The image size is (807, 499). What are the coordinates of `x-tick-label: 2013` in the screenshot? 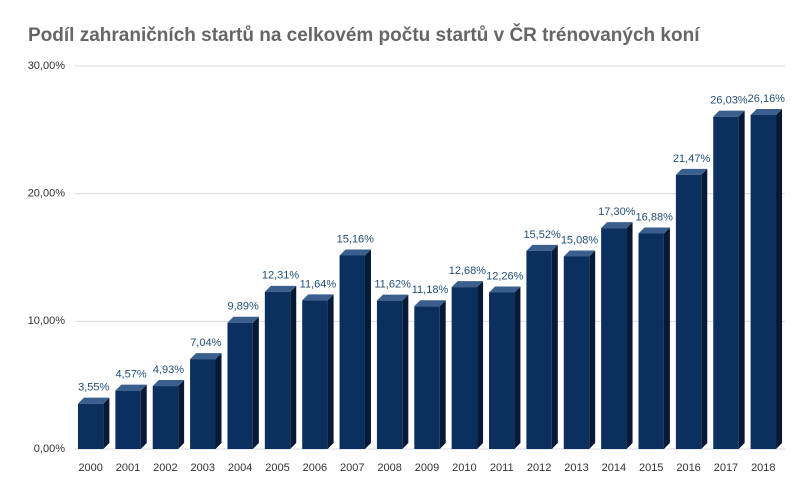 It's located at (576, 468).